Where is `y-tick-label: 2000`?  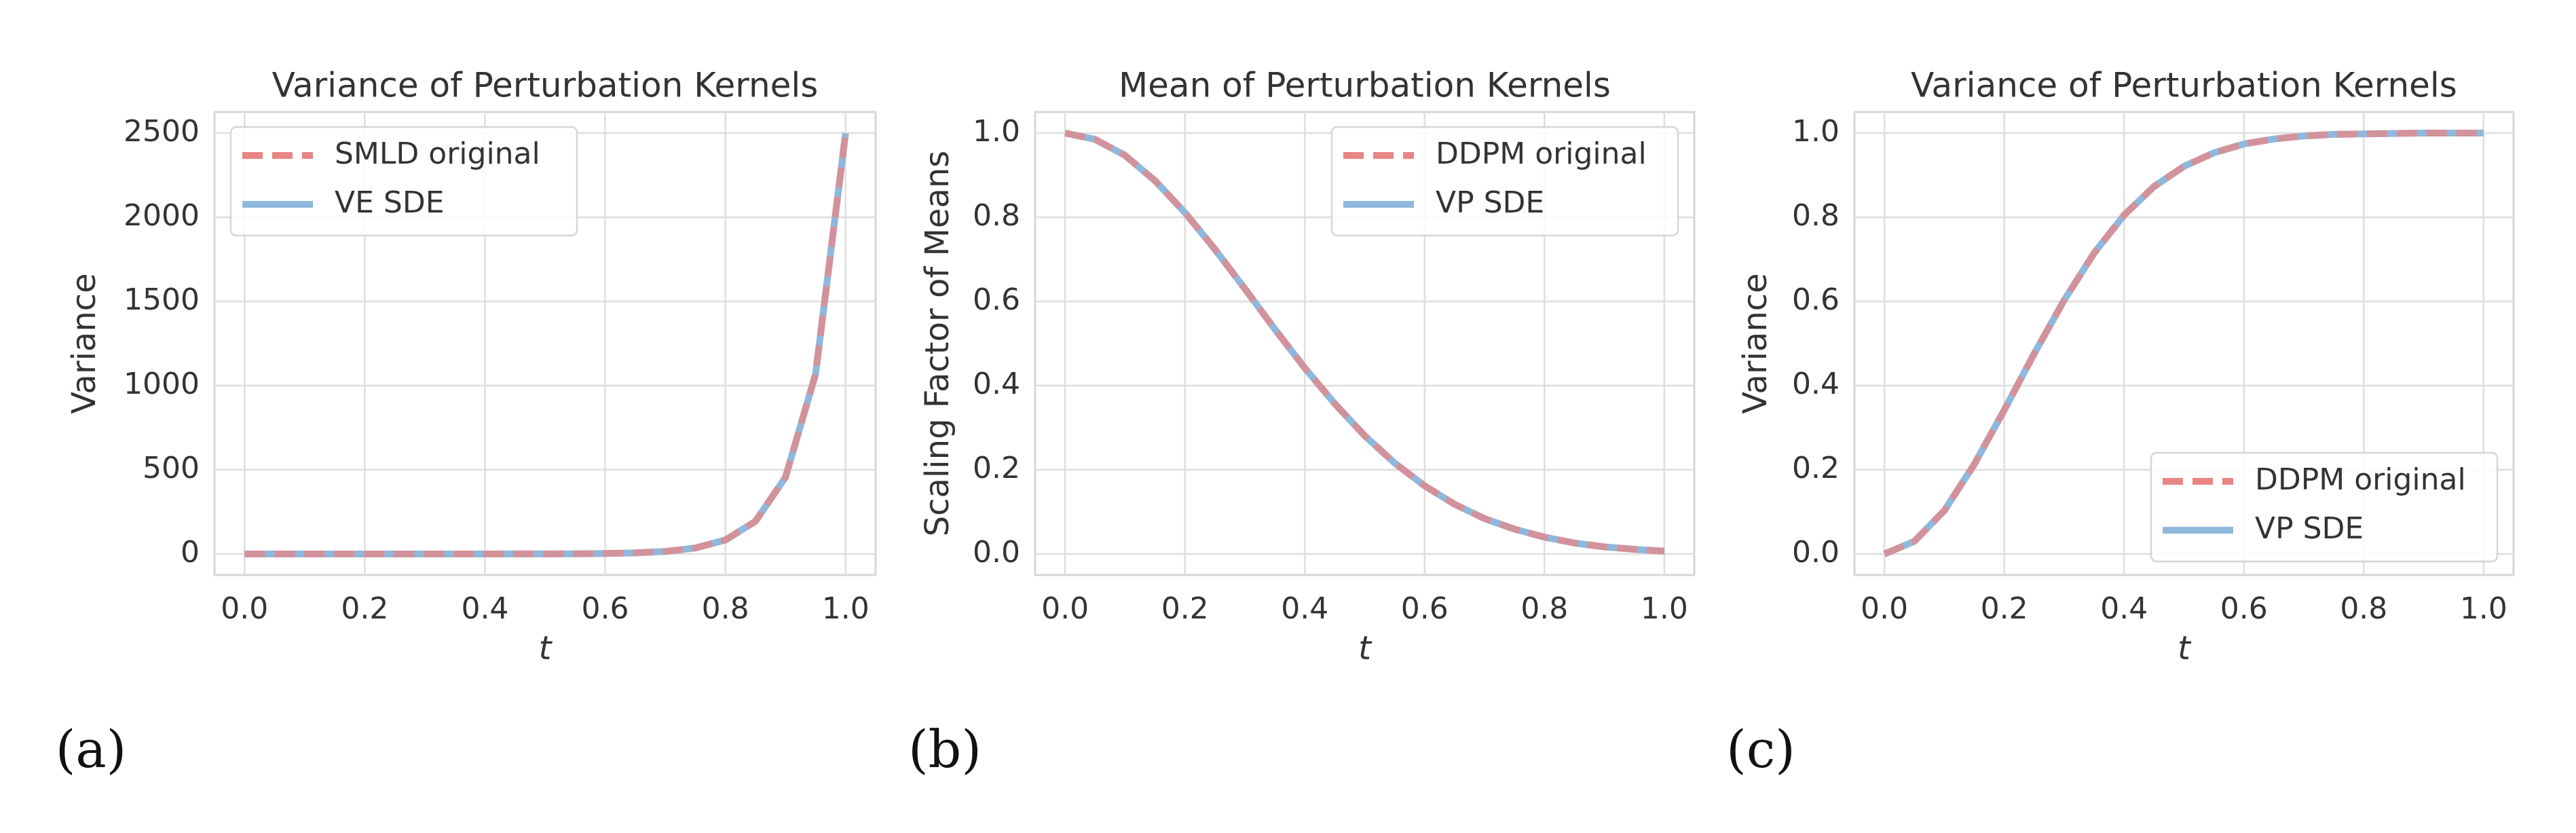 y-tick-label: 2000 is located at coordinates (162, 215).